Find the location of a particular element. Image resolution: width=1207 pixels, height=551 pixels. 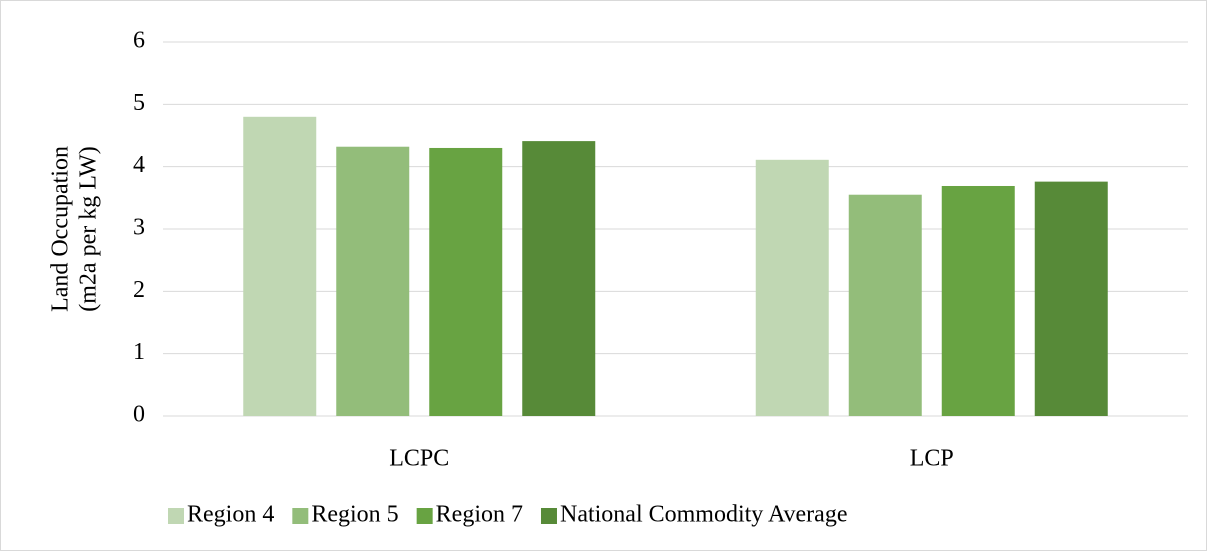

y-tick-label: 6 is located at coordinates (139, 41).